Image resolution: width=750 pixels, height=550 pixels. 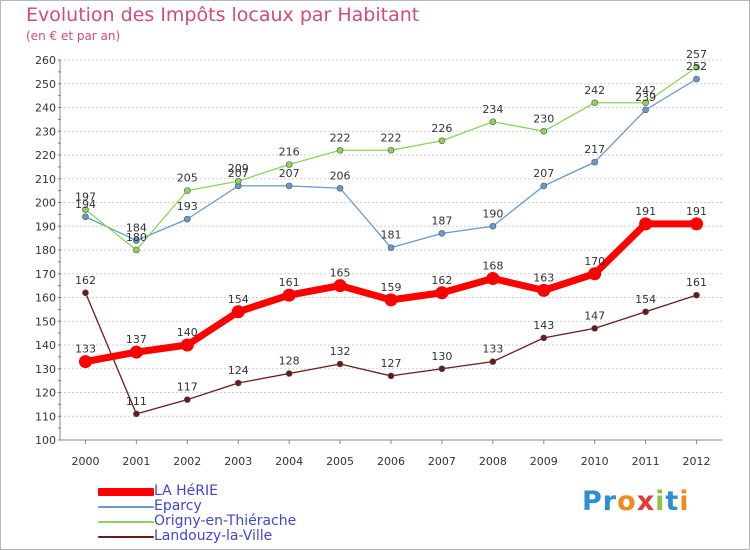 I want to click on data-label: 187, so click(x=441, y=220).